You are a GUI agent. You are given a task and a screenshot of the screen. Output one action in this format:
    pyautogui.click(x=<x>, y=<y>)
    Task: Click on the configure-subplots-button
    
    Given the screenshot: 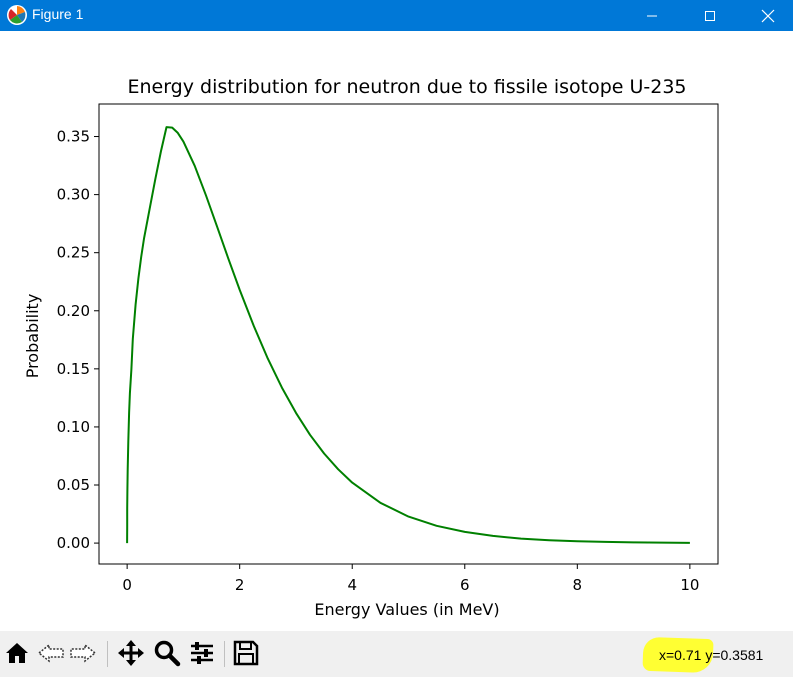 What is the action you would take?
    pyautogui.click(x=202, y=653)
    